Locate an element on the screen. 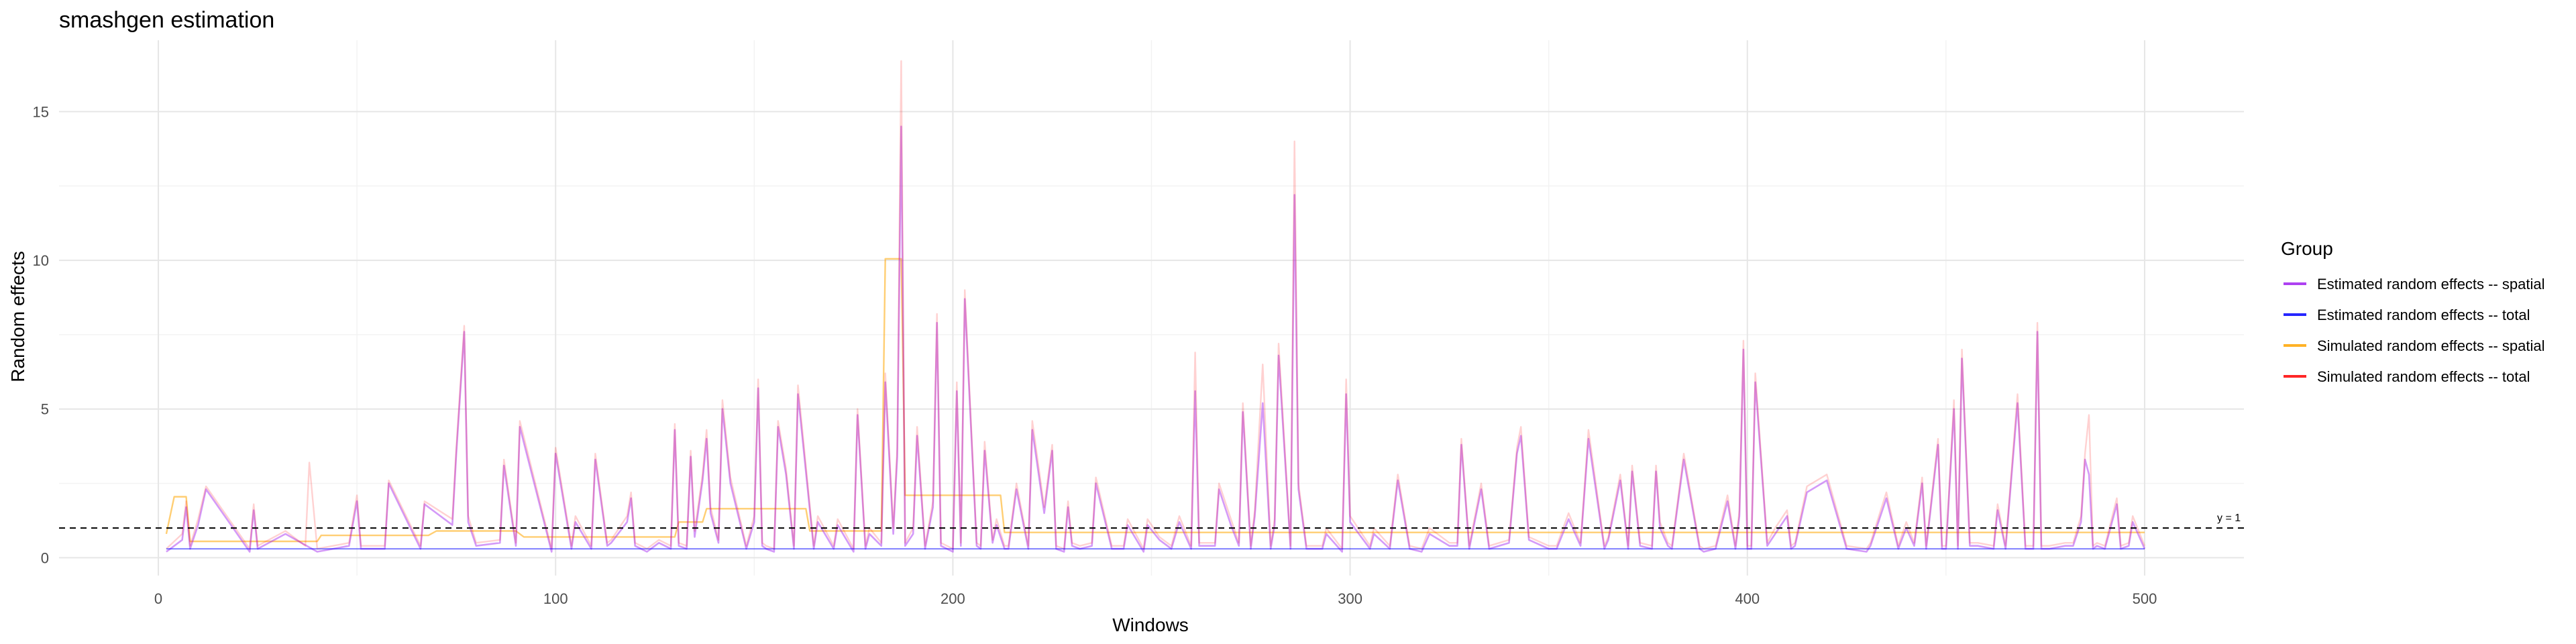  legend-label: Estimated random effects -- total is located at coordinates (2423, 315).